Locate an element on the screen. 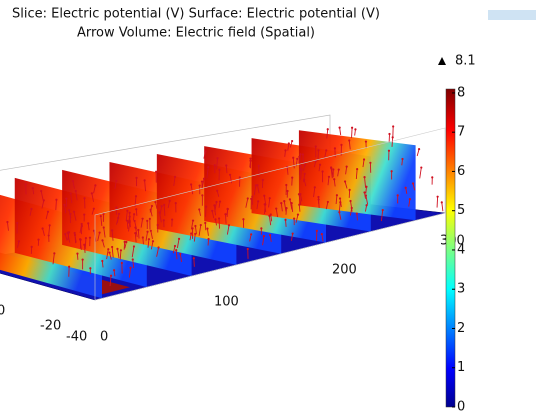 This screenshot has width=543, height=419. axis-label: 100 is located at coordinates (226, 302).